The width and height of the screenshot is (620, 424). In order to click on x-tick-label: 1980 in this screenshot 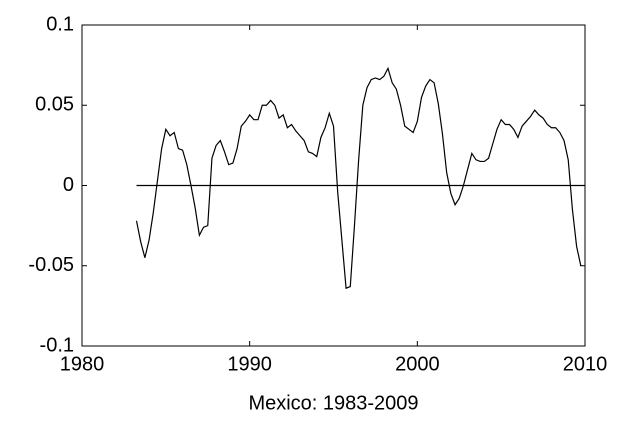, I will do `click(82, 364)`.